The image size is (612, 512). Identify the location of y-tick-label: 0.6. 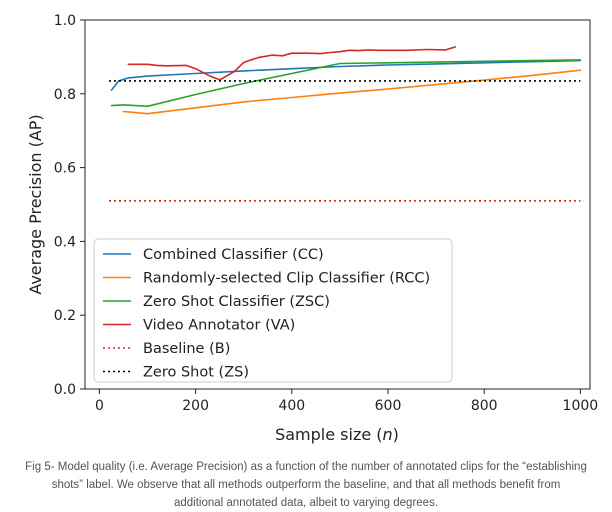
(65, 169).